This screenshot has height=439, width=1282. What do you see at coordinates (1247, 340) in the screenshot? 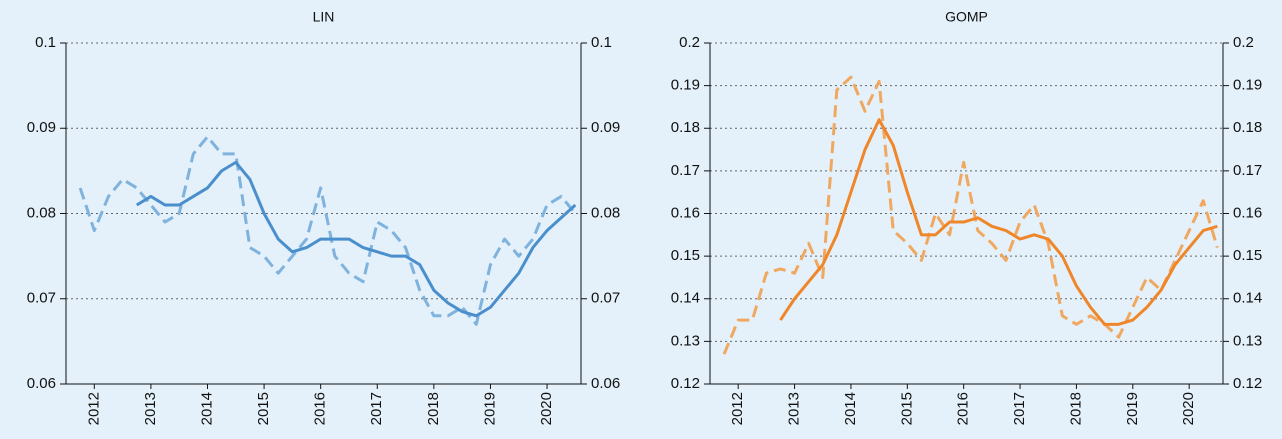
I see `y2-tick-label: 0.13` at bounding box center [1247, 340].